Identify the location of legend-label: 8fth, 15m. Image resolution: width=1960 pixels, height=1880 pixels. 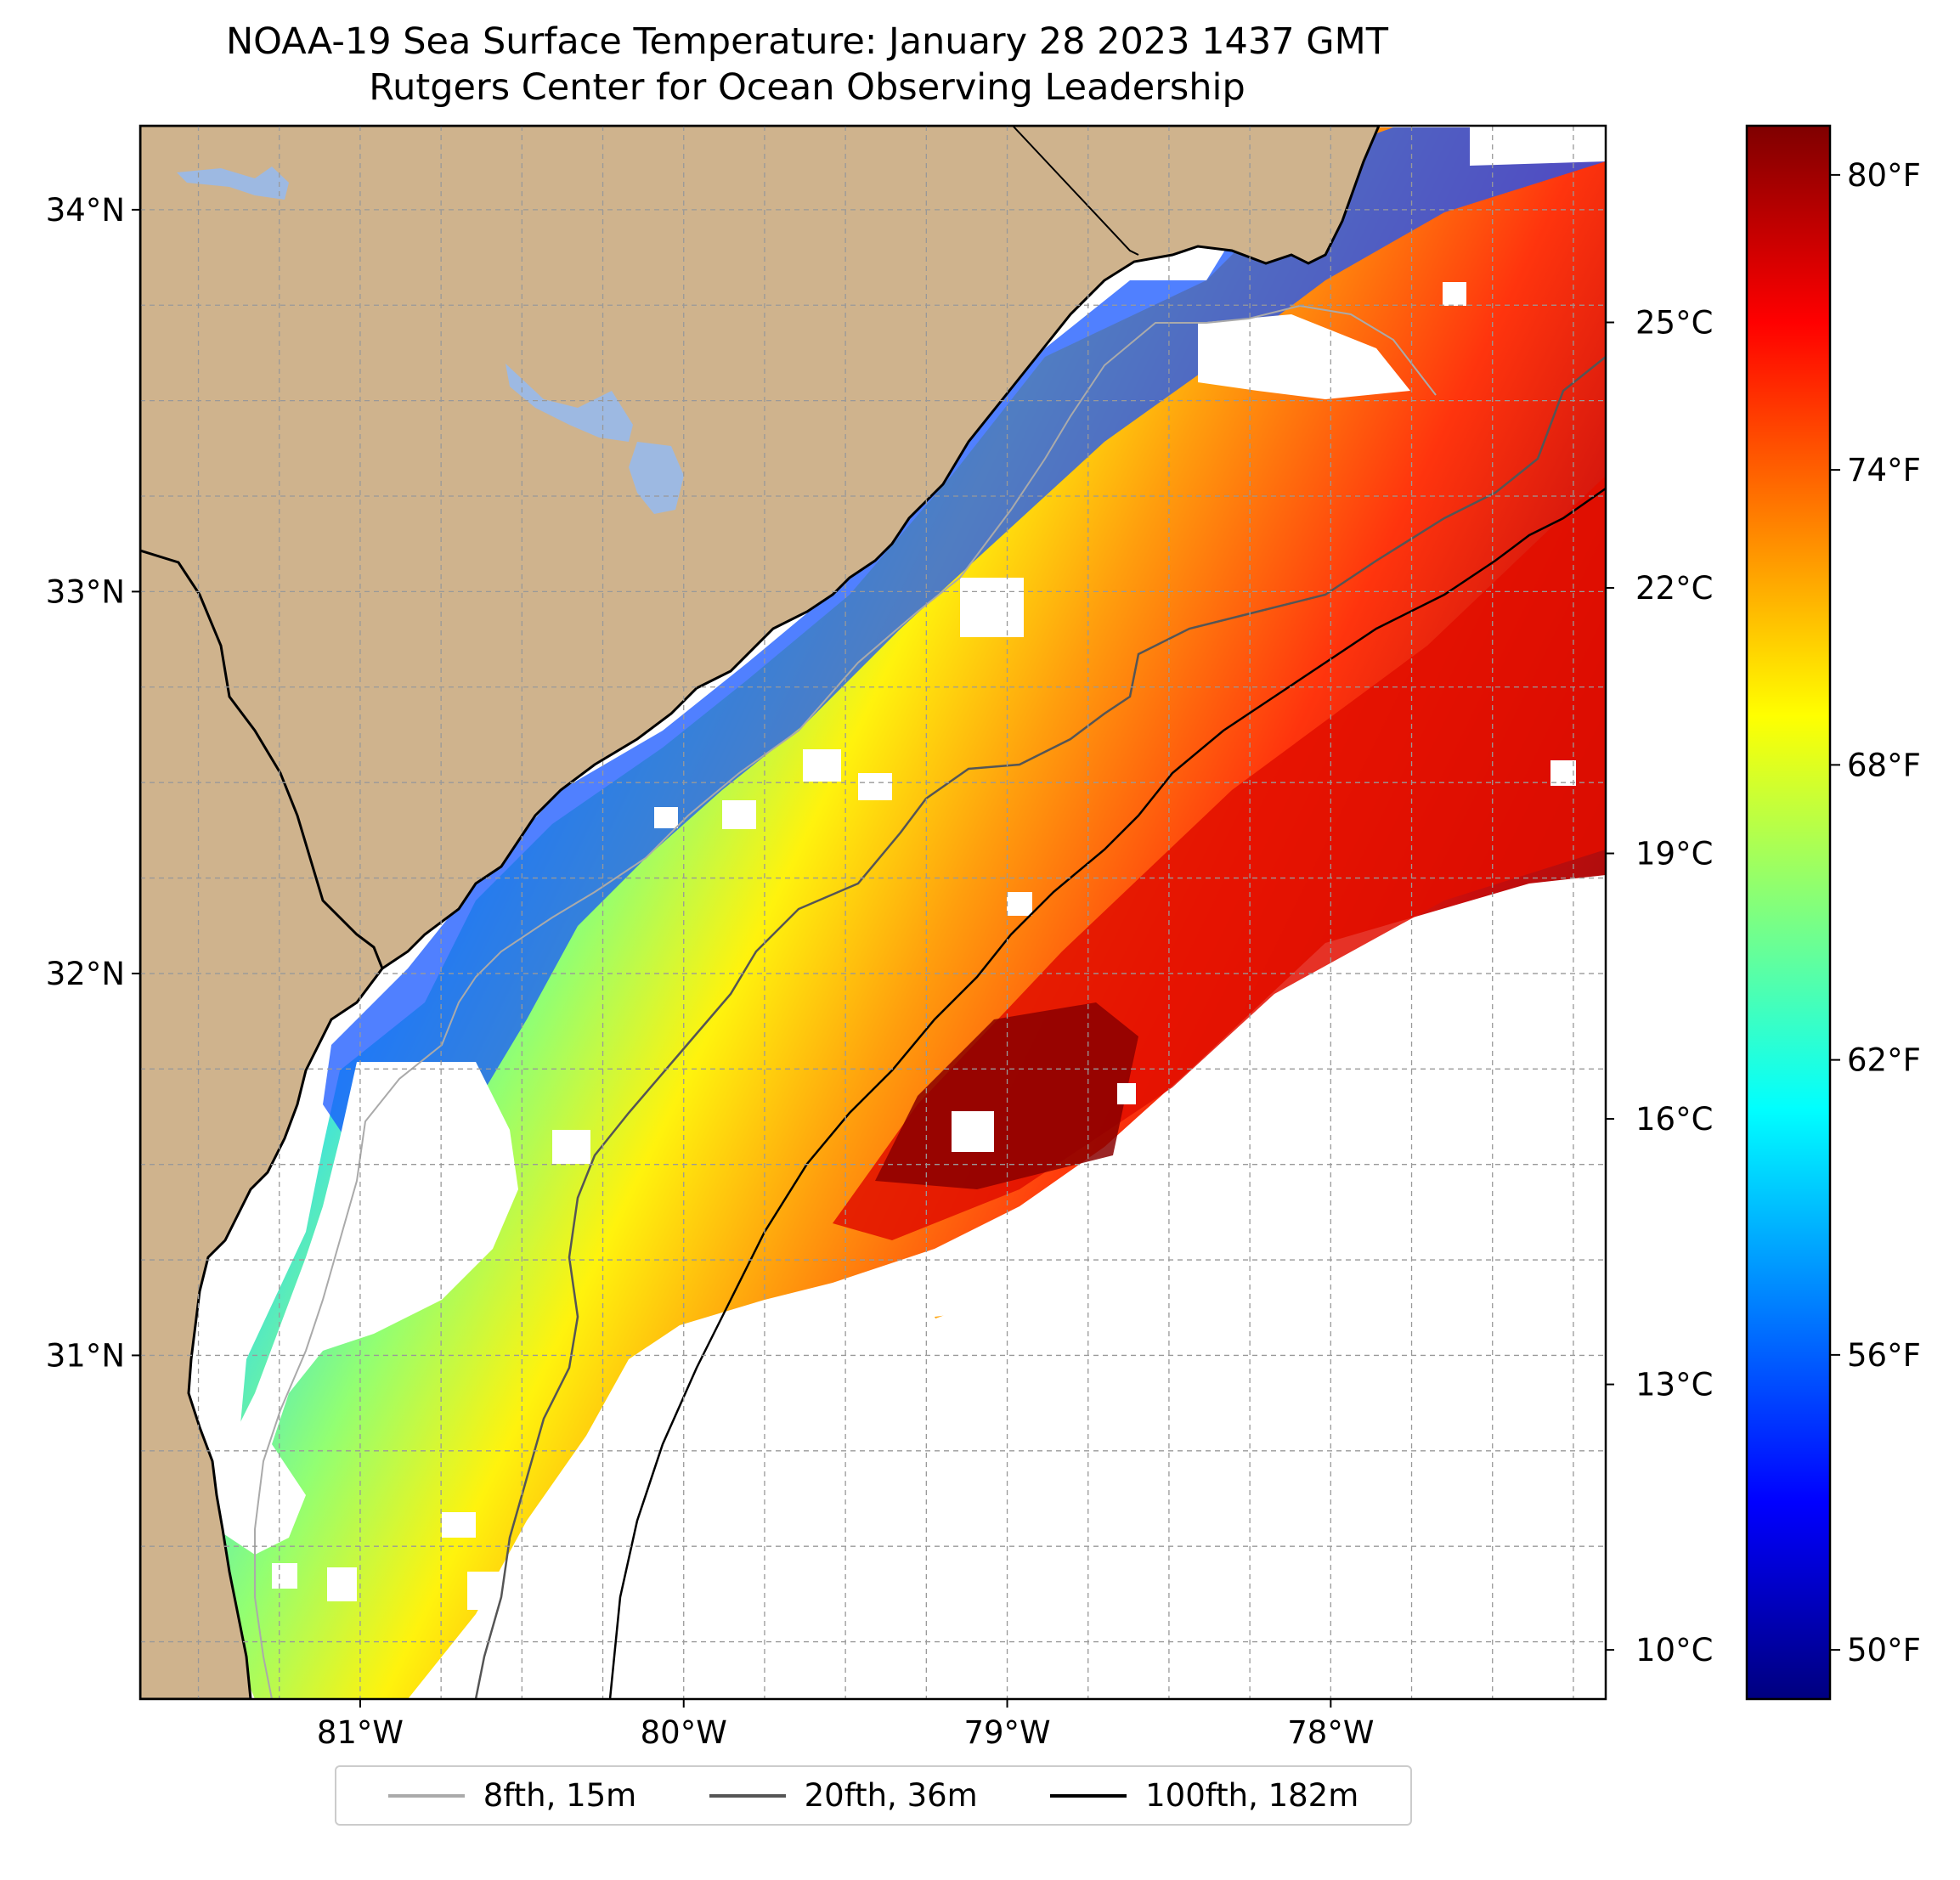
(560, 1795).